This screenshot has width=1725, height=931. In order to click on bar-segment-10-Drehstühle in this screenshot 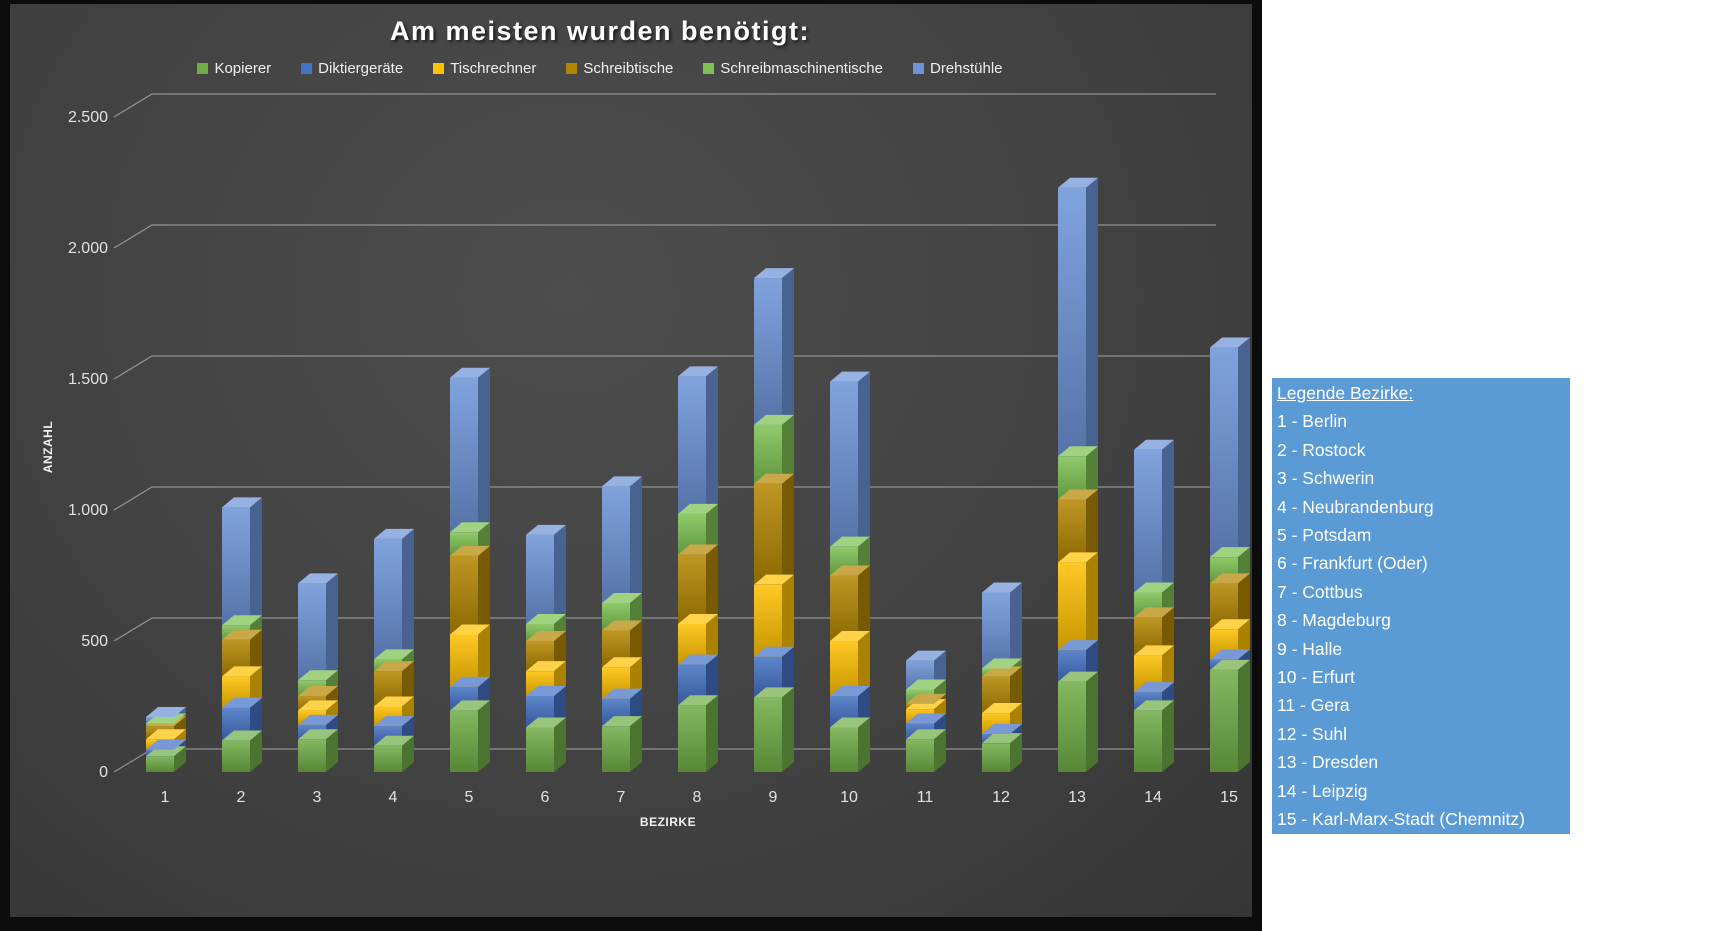, I will do `click(844, 464)`.